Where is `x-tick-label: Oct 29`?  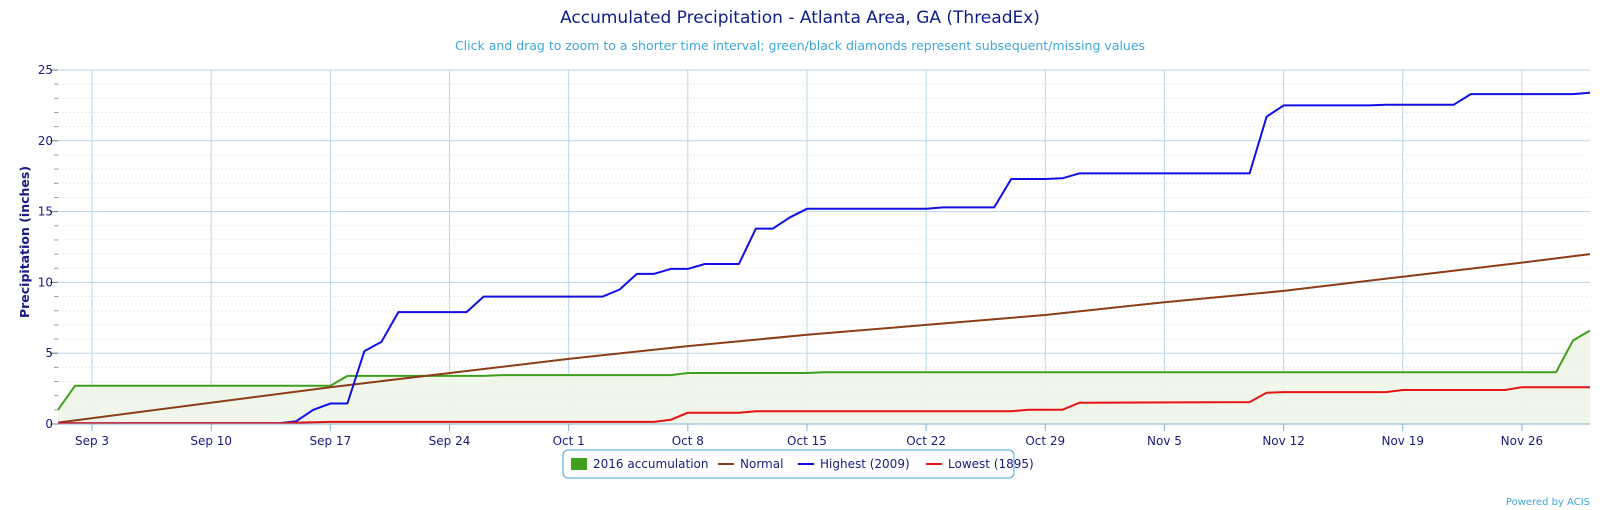
x-tick-label: Oct 29 is located at coordinates (1045, 441).